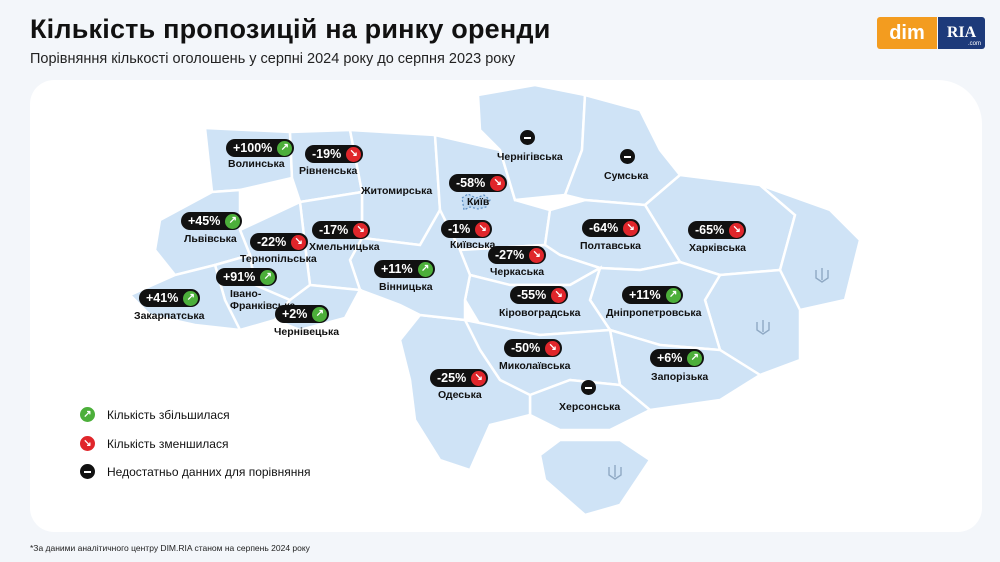  Describe the element at coordinates (155, 414) in the screenshot. I see `legend-increase: ↗ Кількість збільшилася` at that location.